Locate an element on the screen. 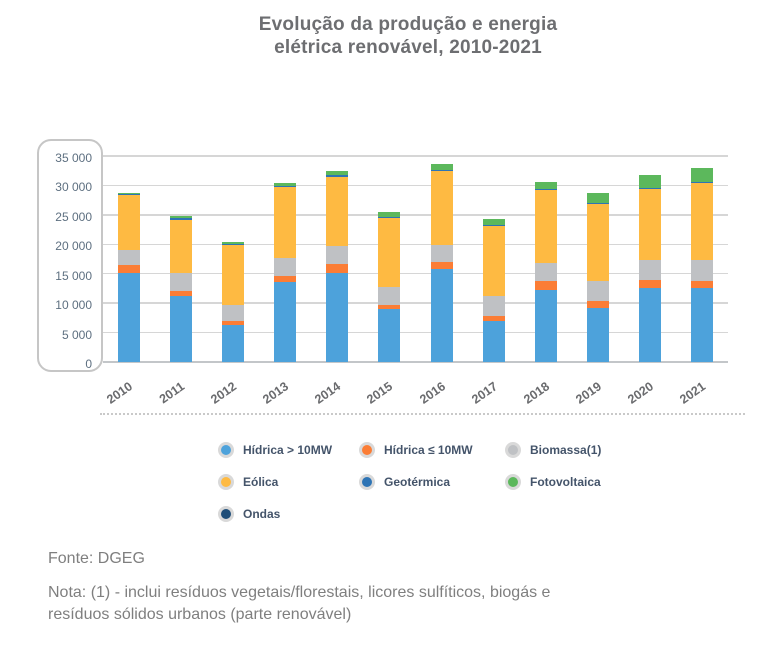 This screenshot has width=766, height=649. bar-segment-2015-fotovoltaica is located at coordinates (389, 214).